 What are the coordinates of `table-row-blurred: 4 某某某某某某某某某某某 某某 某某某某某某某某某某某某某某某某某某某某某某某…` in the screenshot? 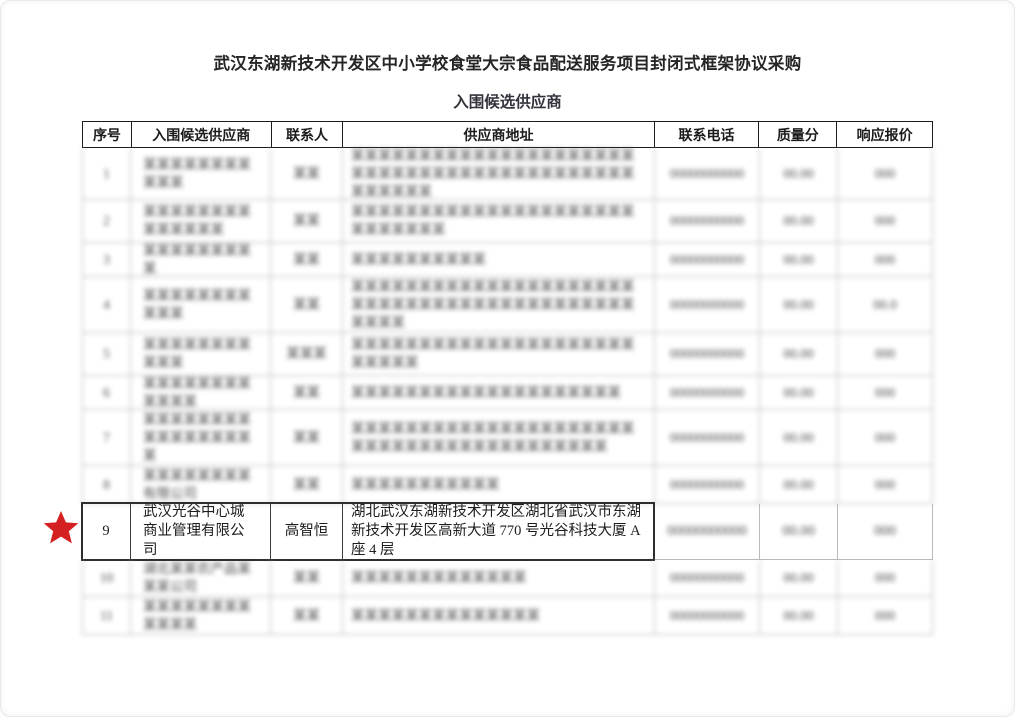 It's located at (507, 305).